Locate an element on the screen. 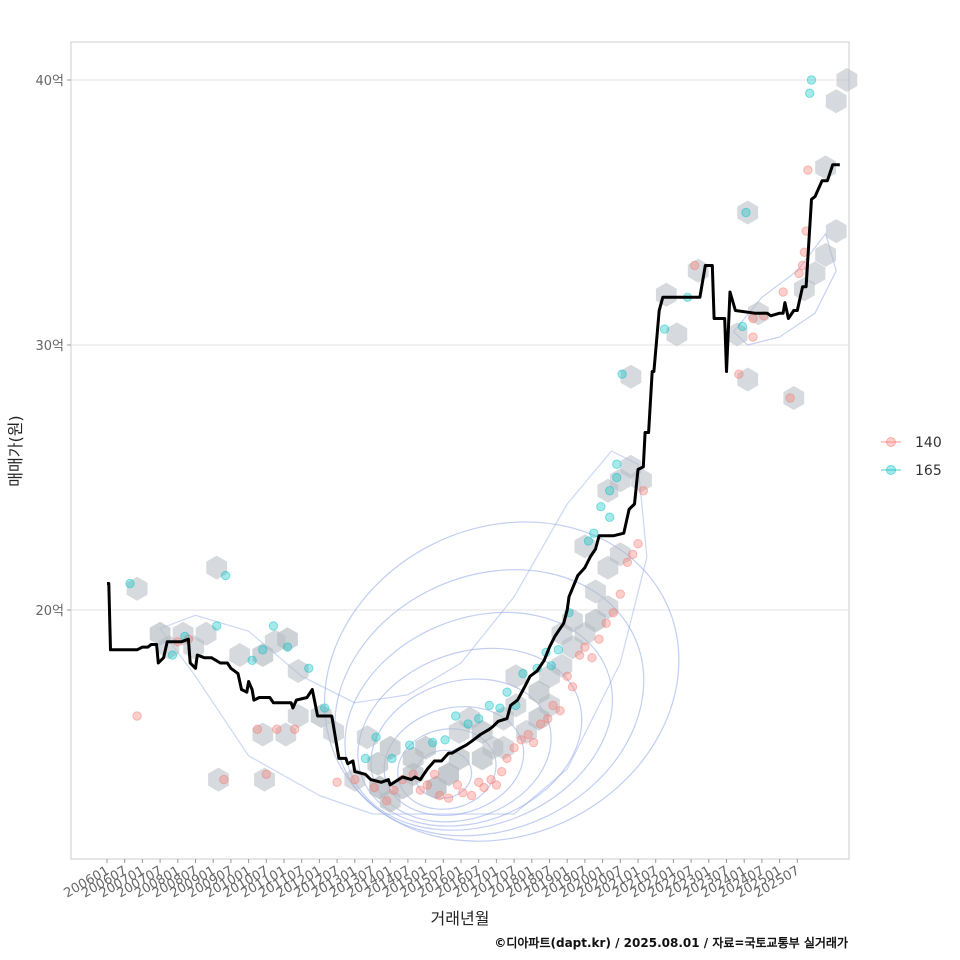 The height and width of the screenshot is (960, 960). y-axis: 20억 30억 40억 is located at coordinates (53, 346).